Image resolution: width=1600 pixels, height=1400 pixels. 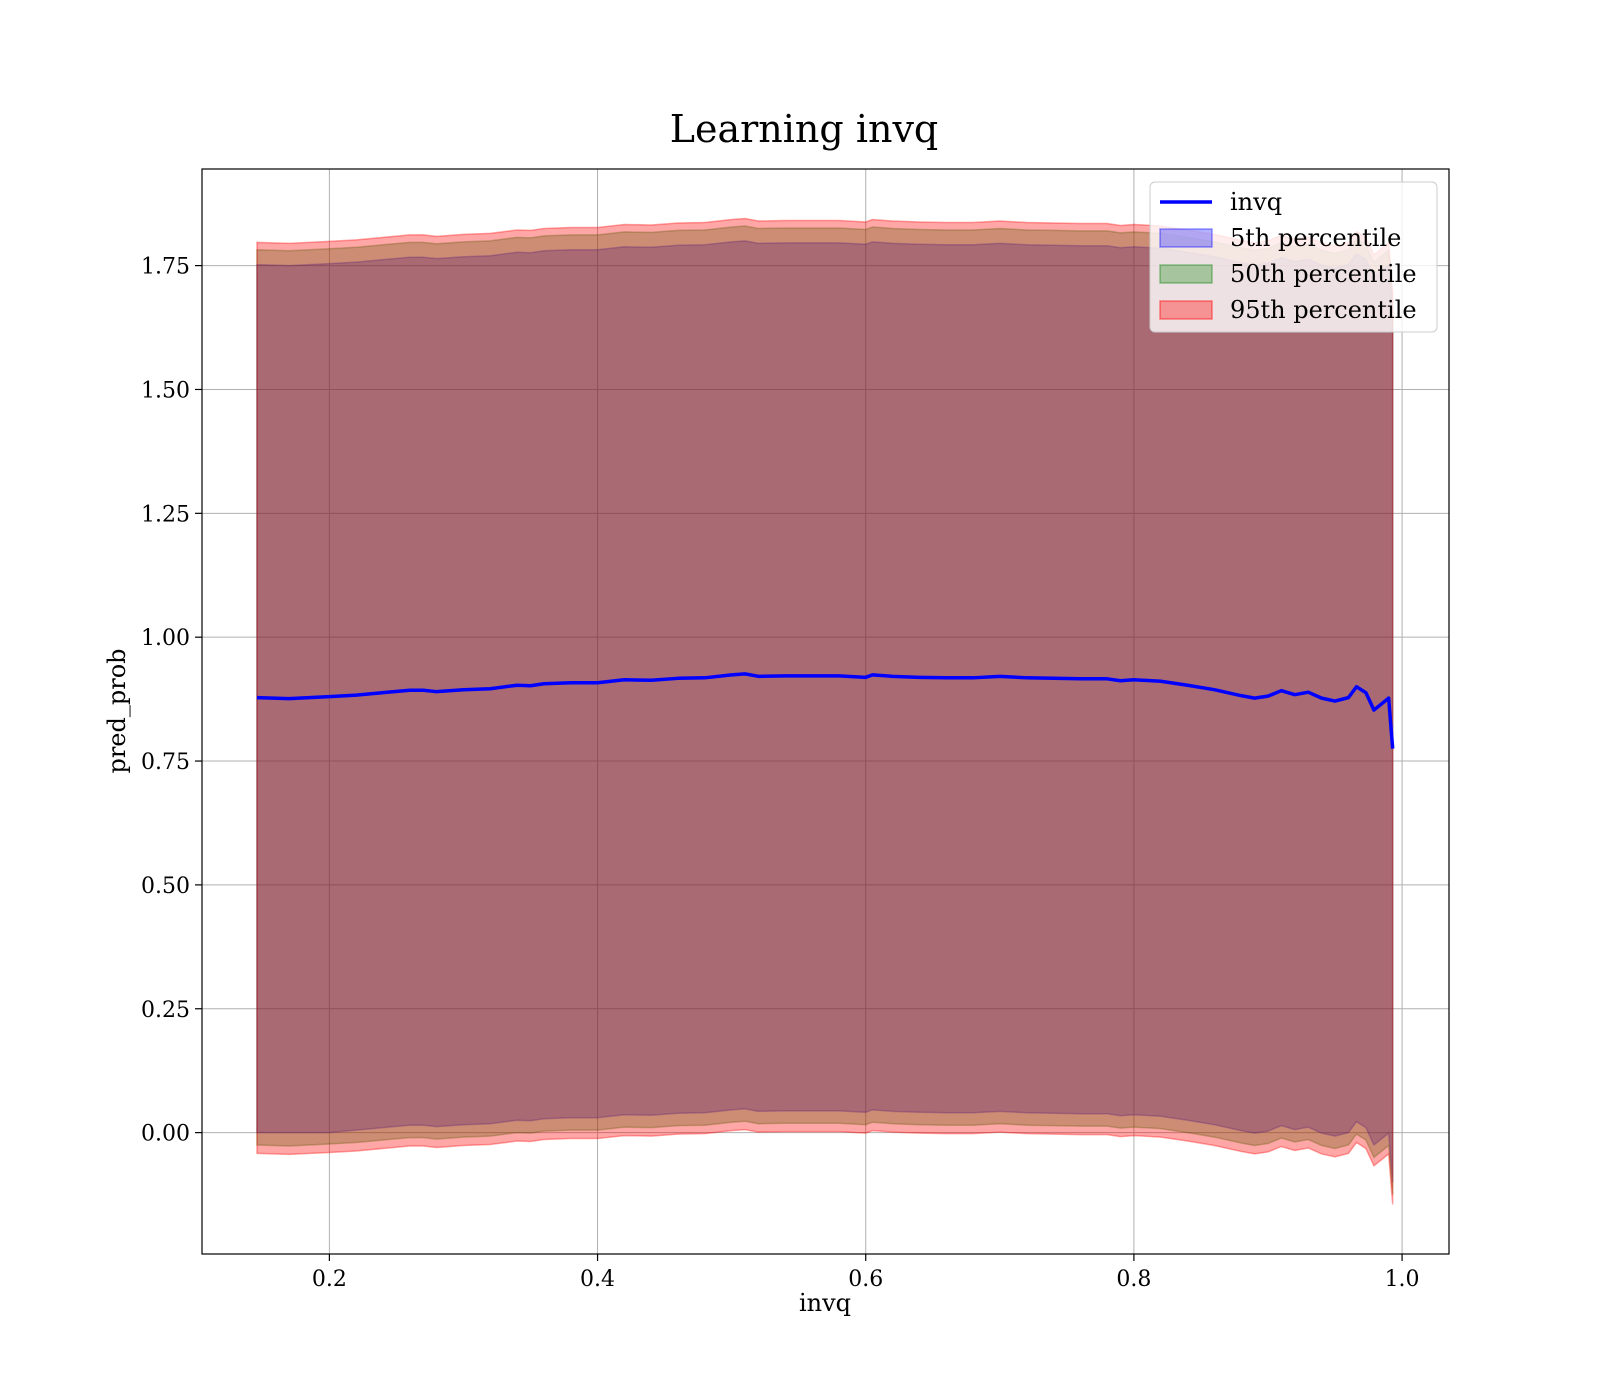 What do you see at coordinates (804, 129) in the screenshot?
I see `chart-title: Learning invq` at bounding box center [804, 129].